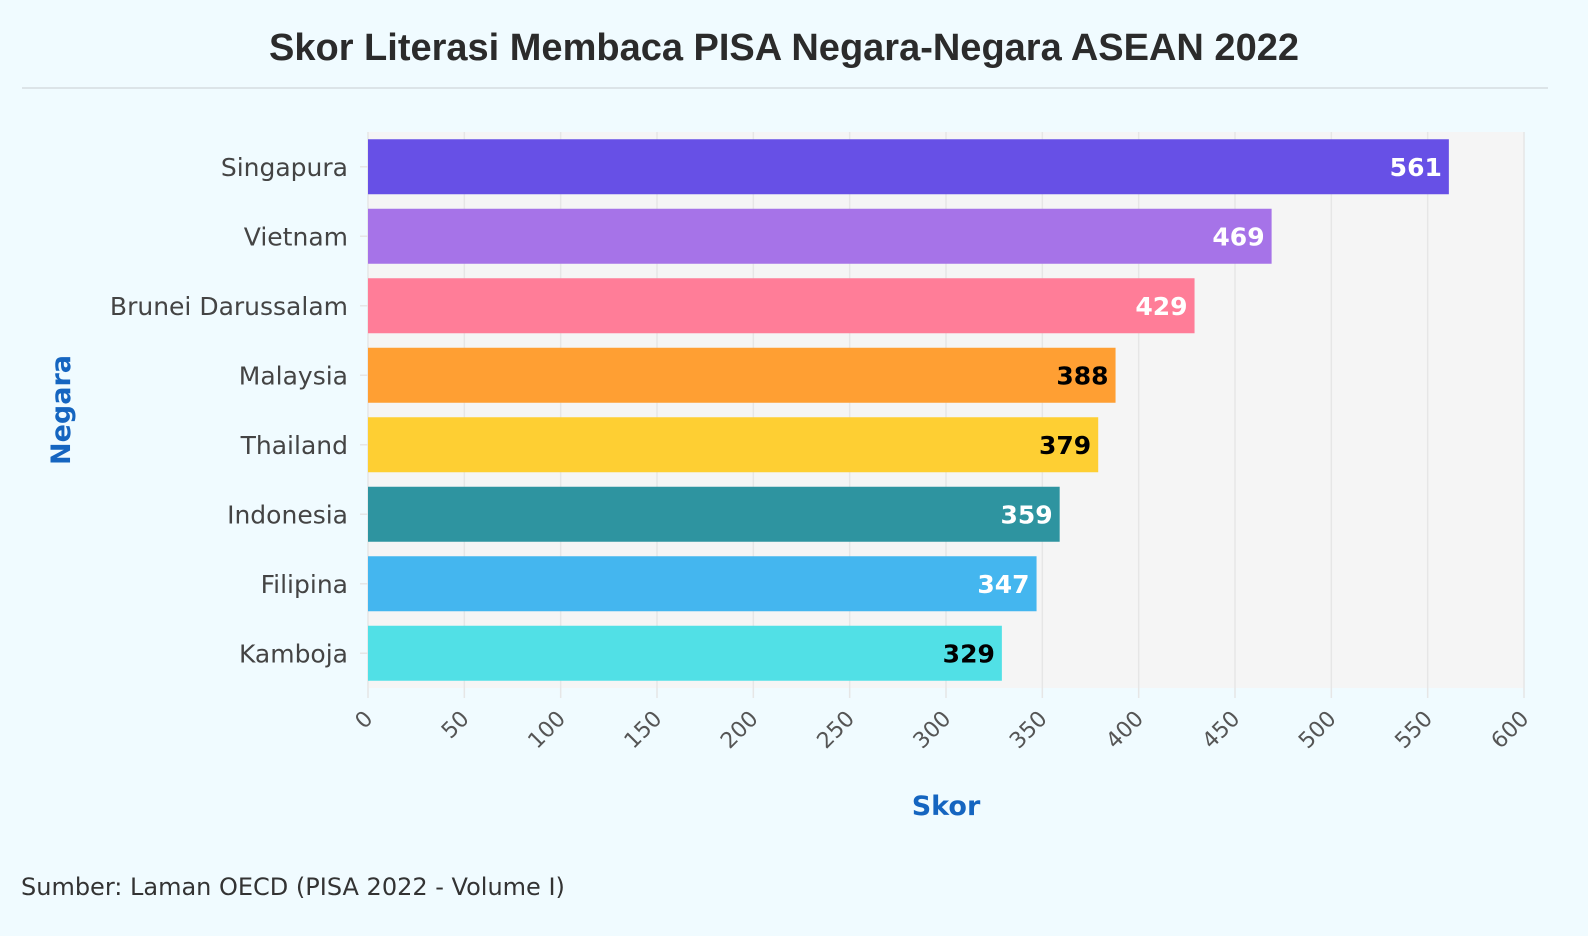  Describe the element at coordinates (284, 167) in the screenshot. I see `y-tick-label: Singapura` at that location.